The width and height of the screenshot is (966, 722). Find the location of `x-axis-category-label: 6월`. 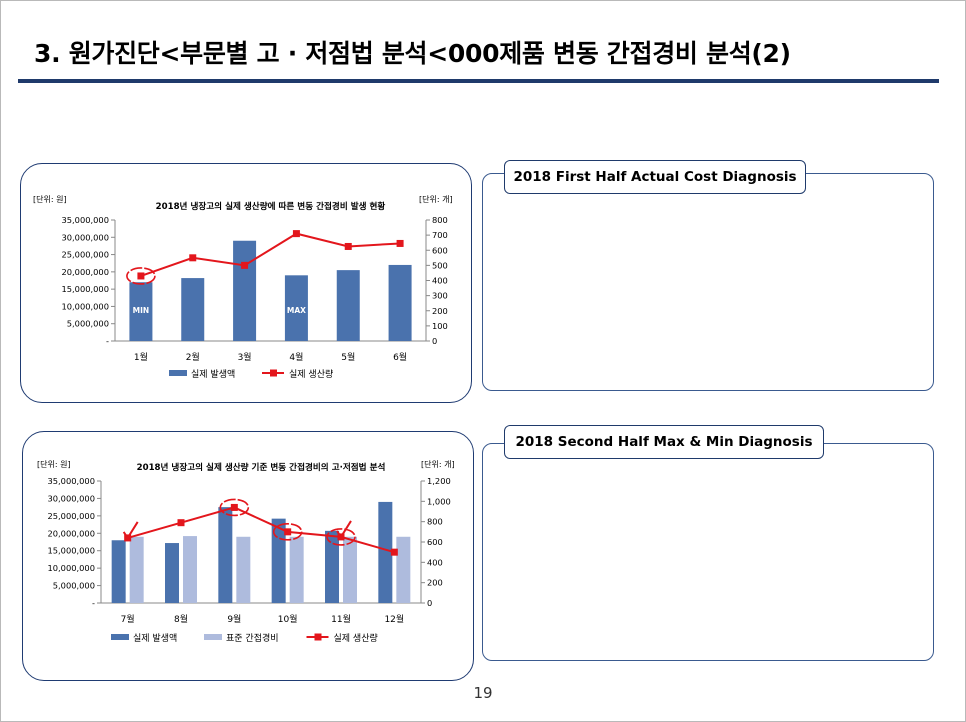

x-axis-category-label: 6월 is located at coordinates (400, 357).